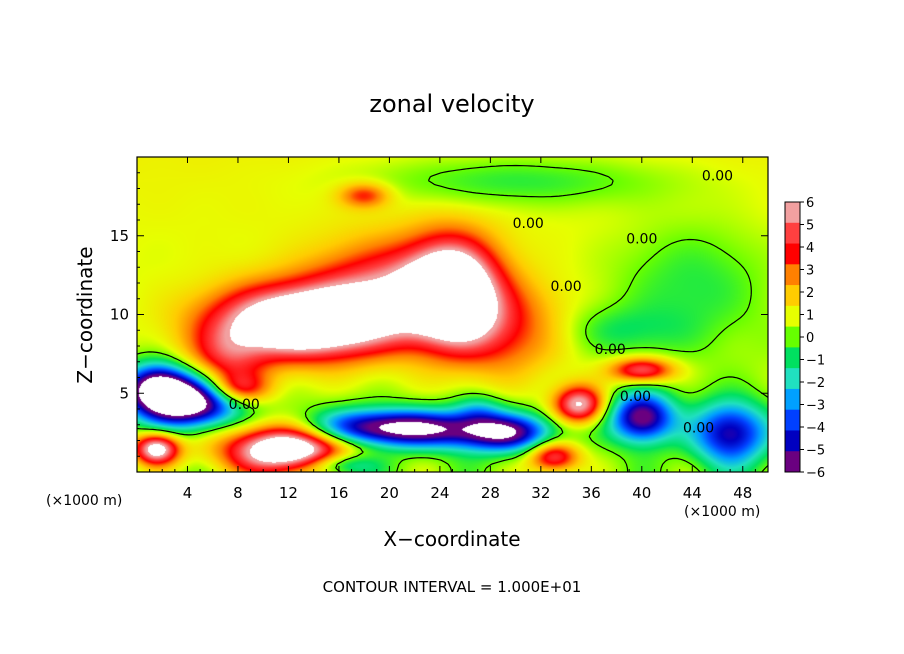  What do you see at coordinates (188, 493) in the screenshot?
I see `x-tick-label: 4` at bounding box center [188, 493].